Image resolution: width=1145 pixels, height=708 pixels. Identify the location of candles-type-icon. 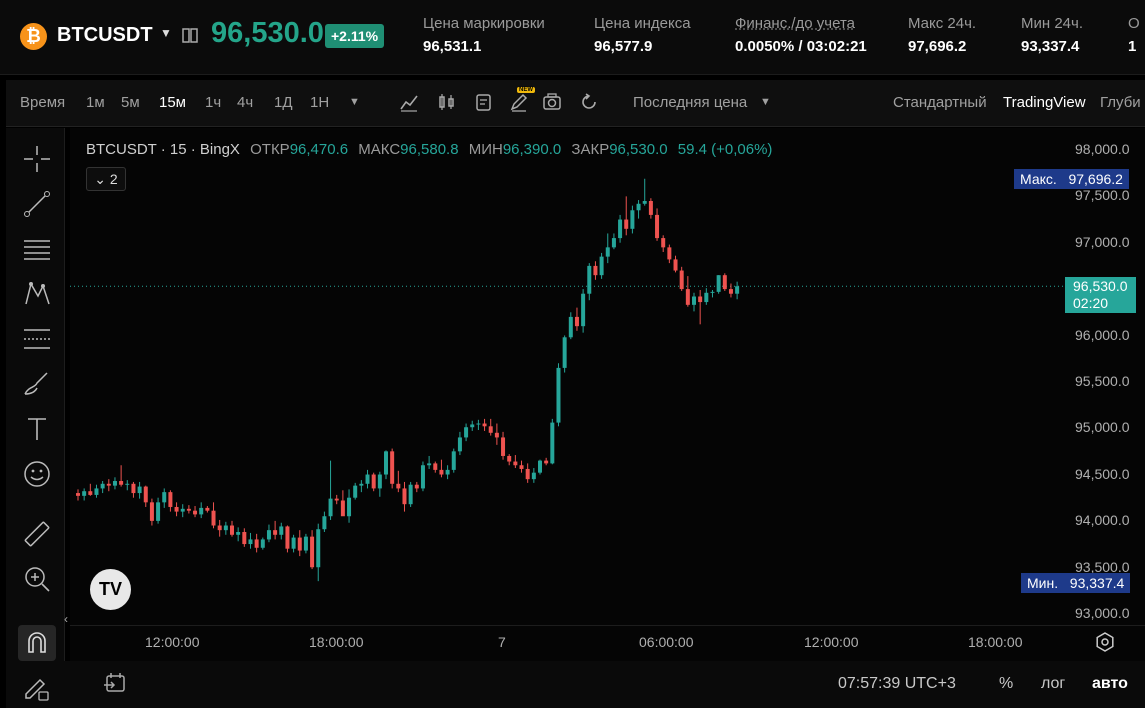
(447, 102).